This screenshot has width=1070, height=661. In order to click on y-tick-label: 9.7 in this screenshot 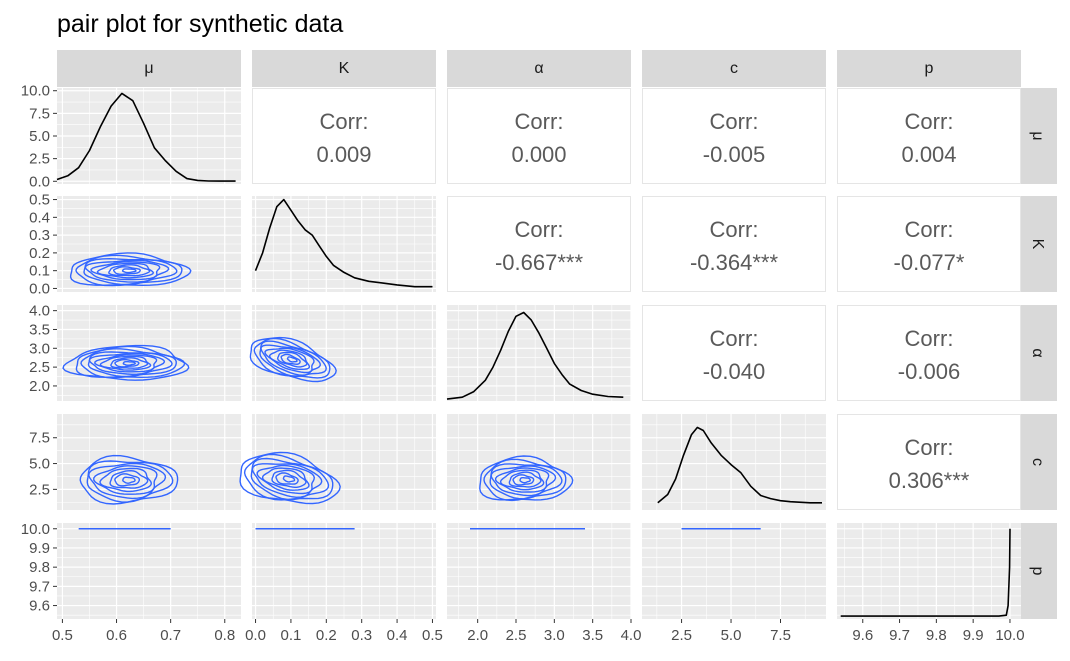, I will do `click(39, 586)`.